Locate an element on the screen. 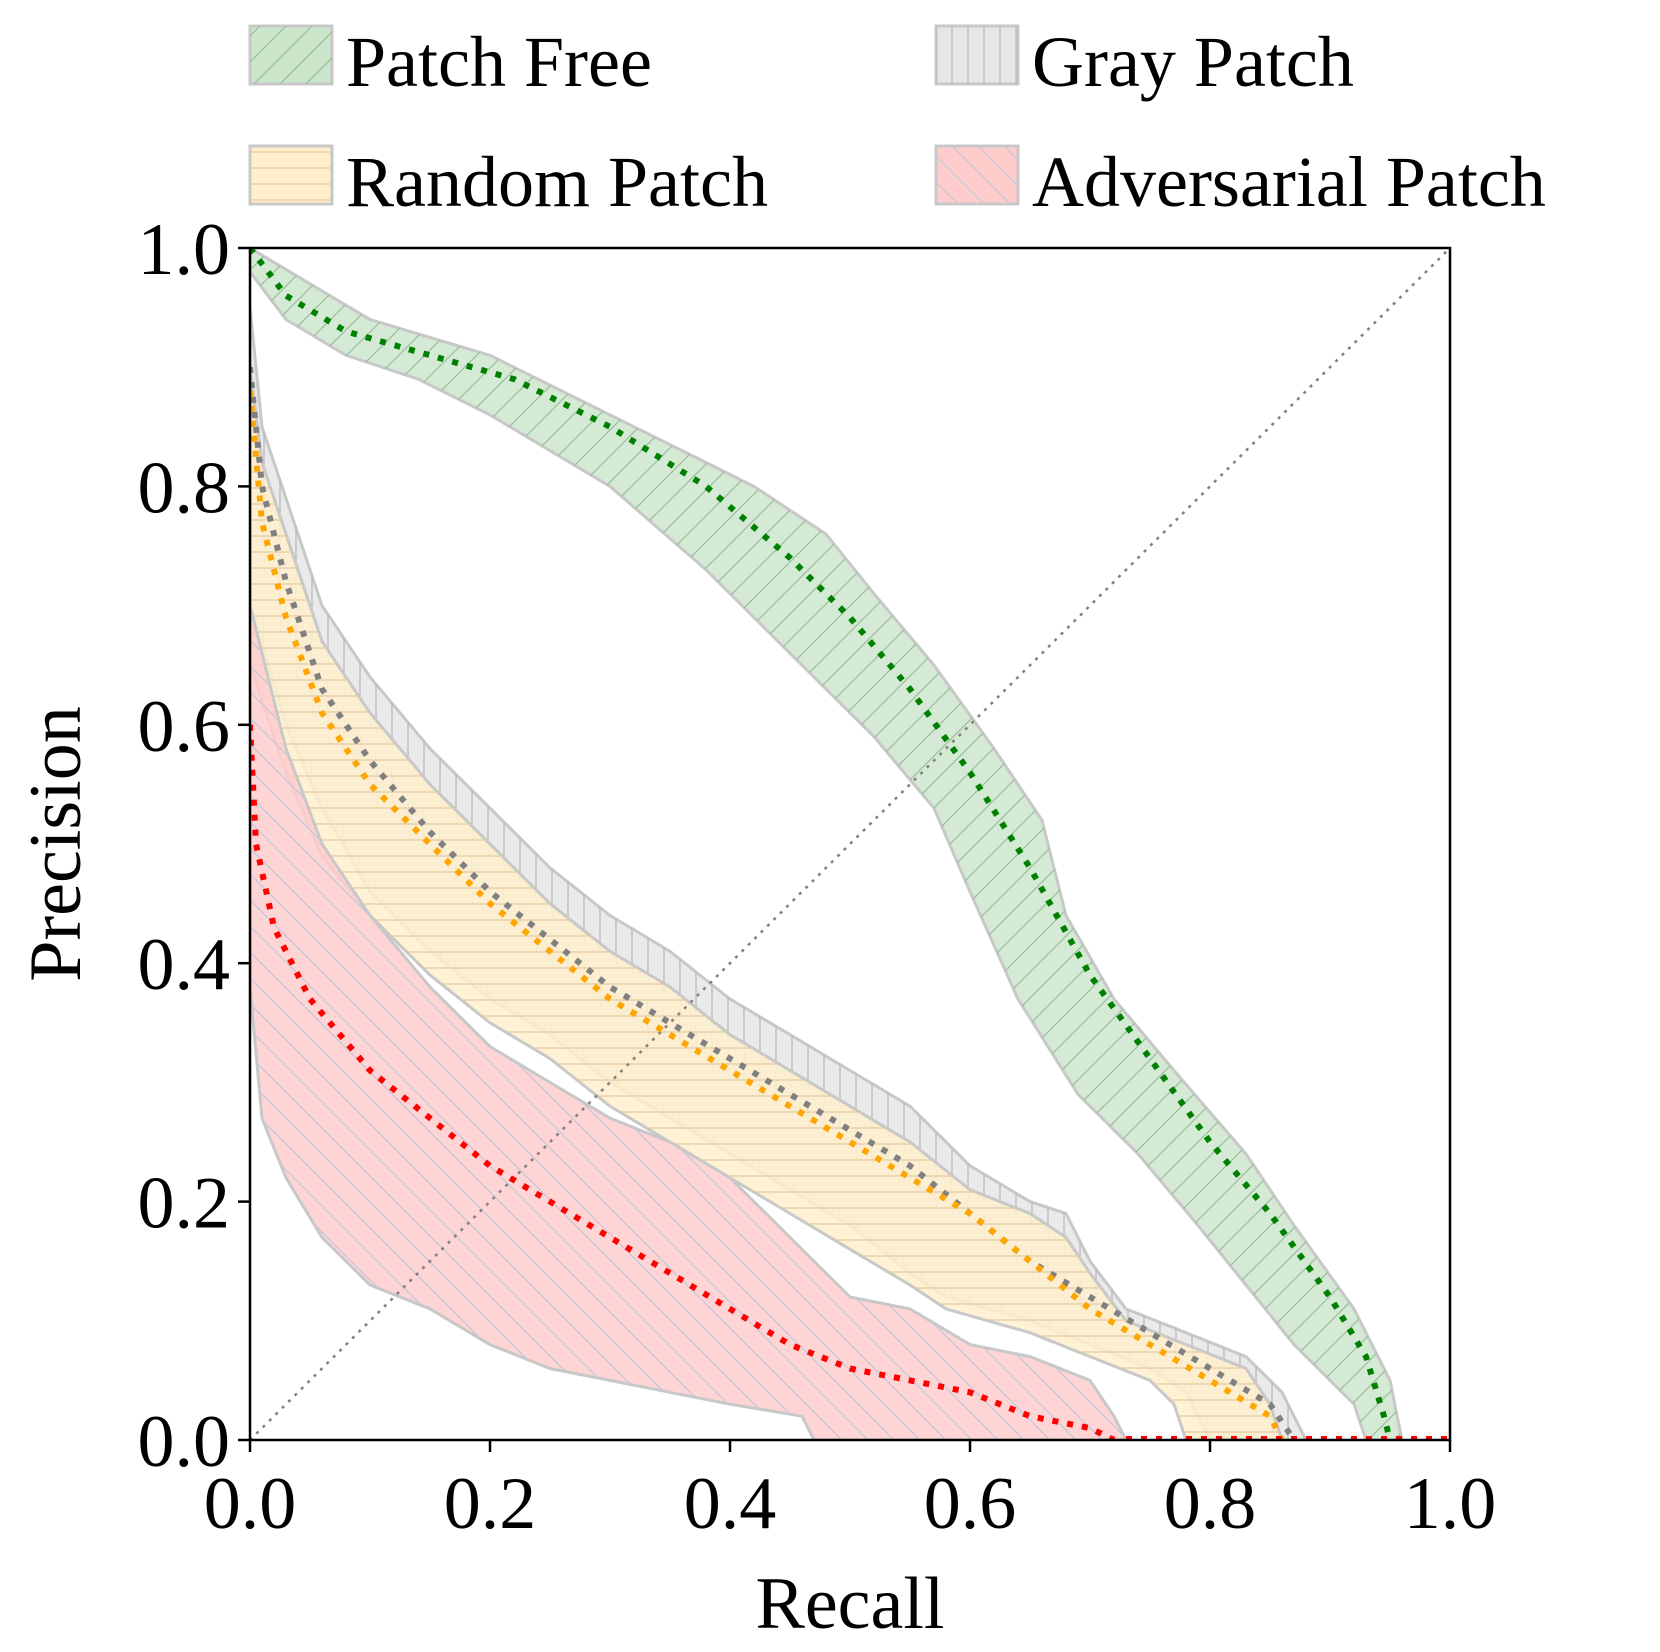 The height and width of the screenshot is (1652, 1660). y-axis-label: Precision is located at coordinates (56, 843).